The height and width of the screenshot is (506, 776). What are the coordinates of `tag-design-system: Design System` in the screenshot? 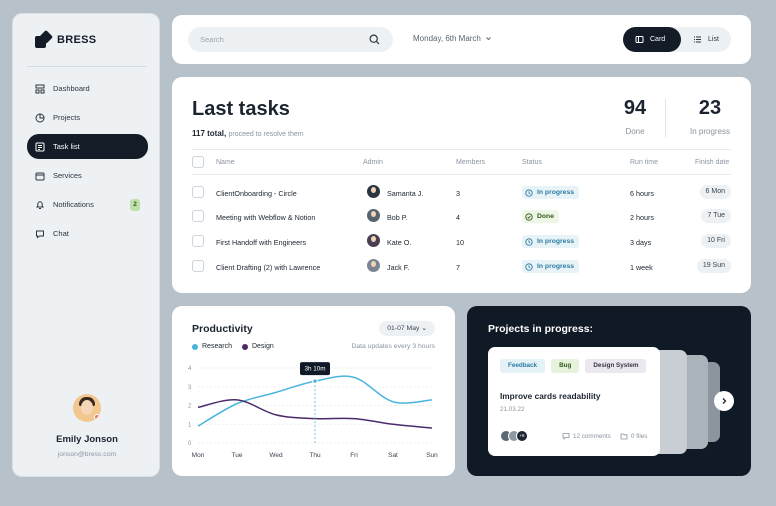 It's located at (616, 366).